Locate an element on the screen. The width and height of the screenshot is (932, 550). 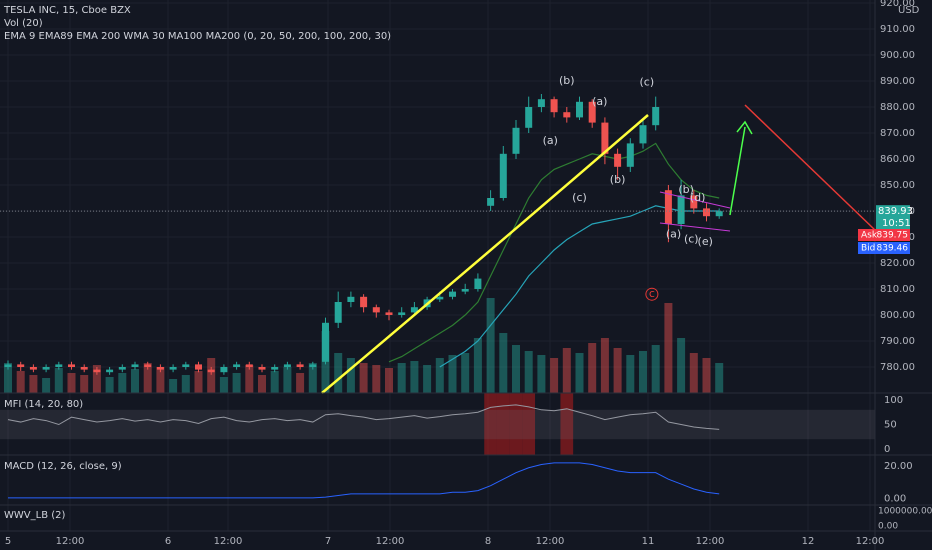
up-arrow is located at coordinates (737, 171).